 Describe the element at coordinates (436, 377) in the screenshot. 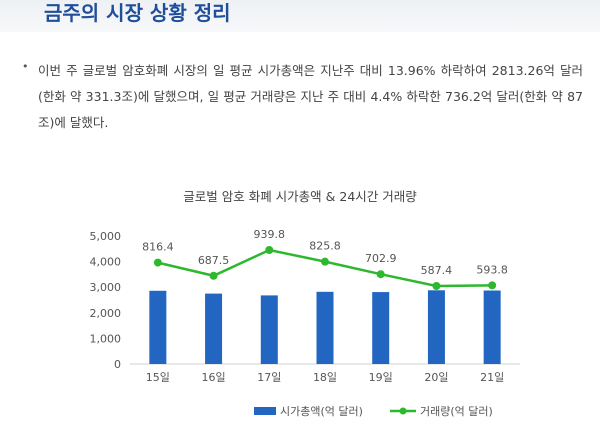

I see `x-tick-label: 20일` at that location.